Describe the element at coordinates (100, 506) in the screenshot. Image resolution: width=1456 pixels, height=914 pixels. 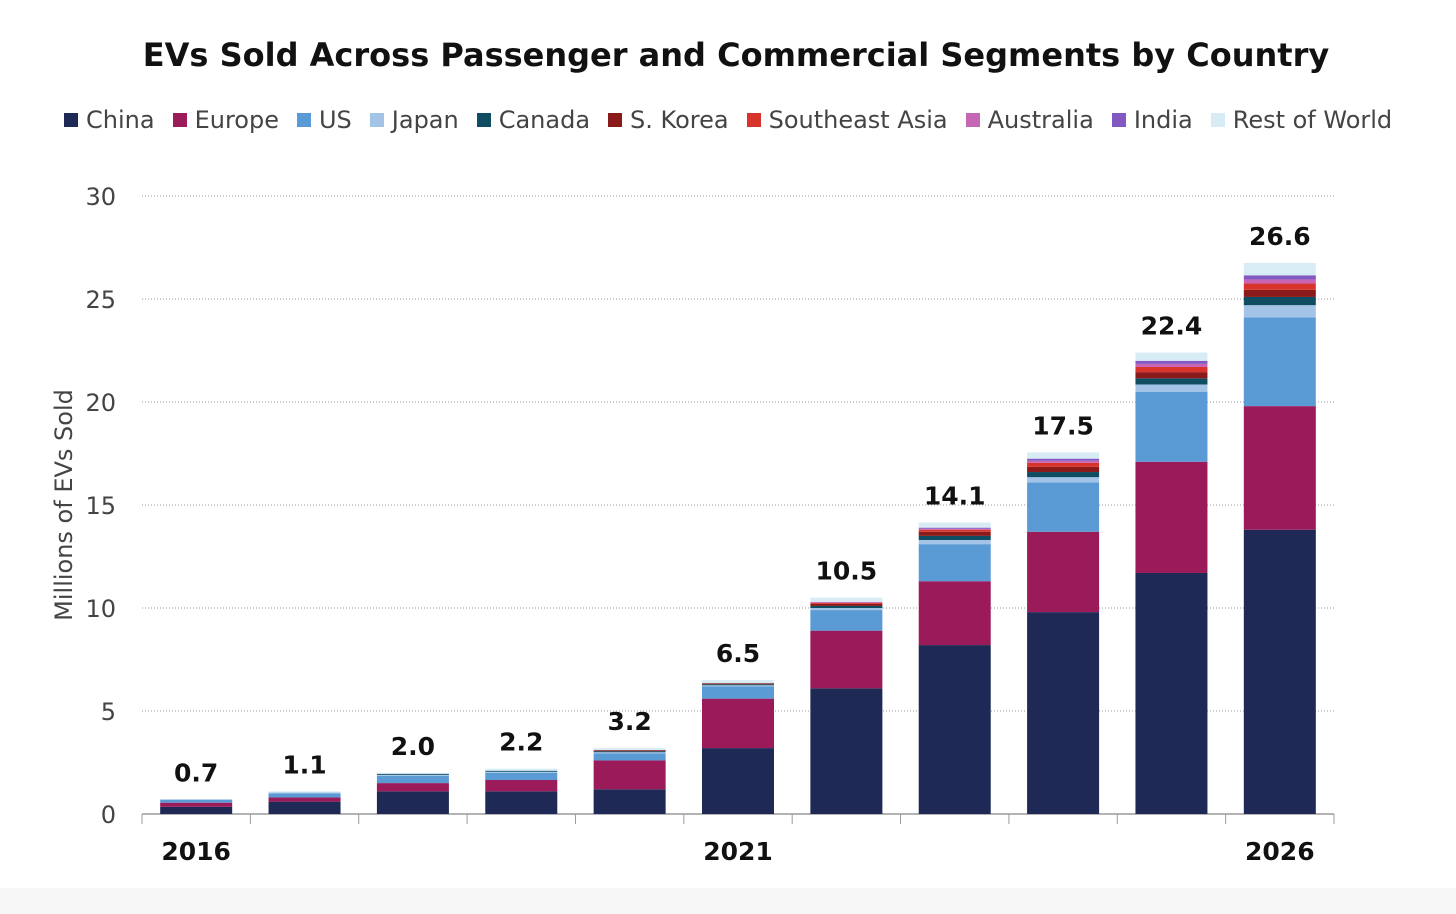
I see `y-tick-label: 15` at that location.